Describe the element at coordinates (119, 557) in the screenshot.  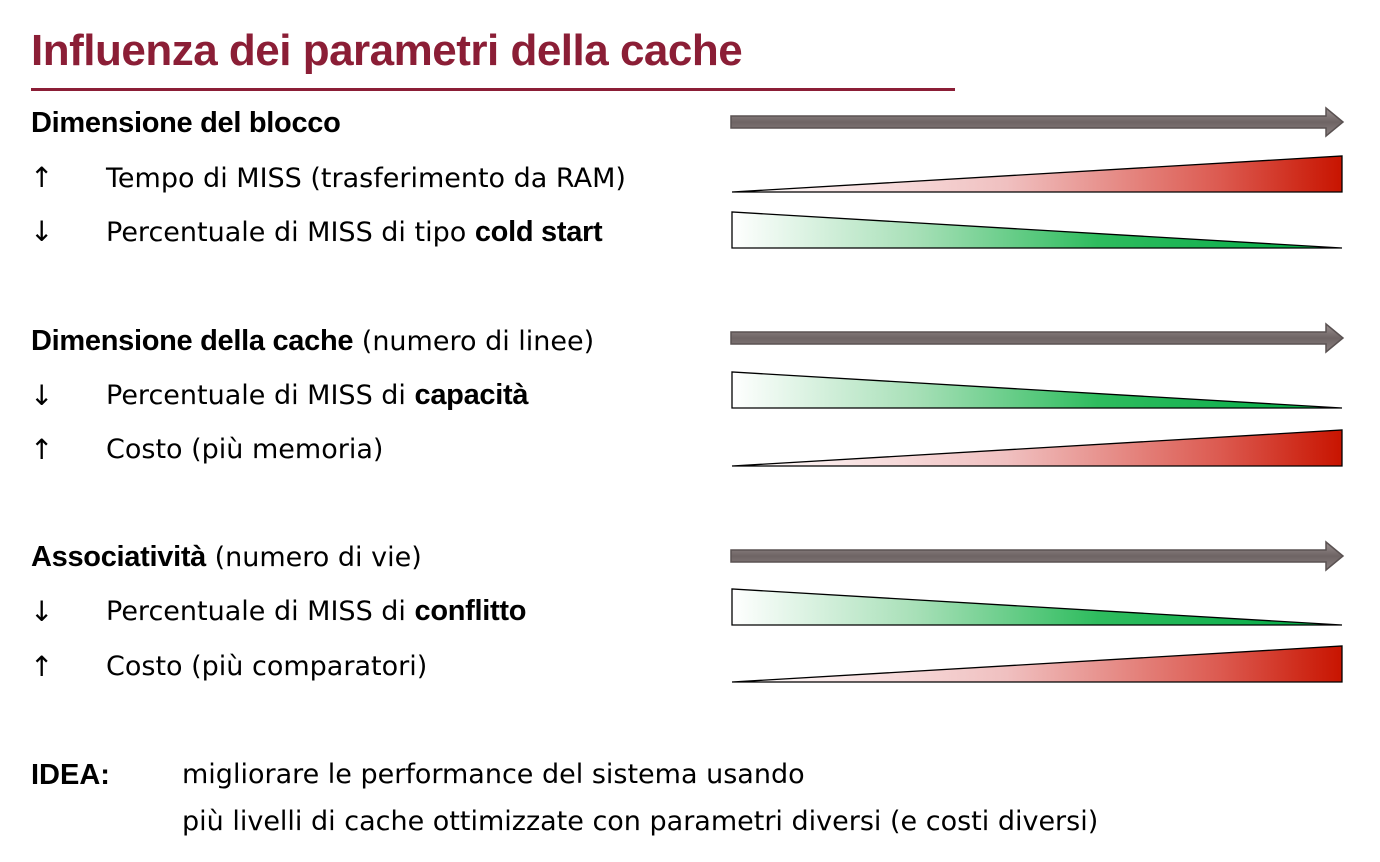
I see `section-heading-text: Associatività` at that location.